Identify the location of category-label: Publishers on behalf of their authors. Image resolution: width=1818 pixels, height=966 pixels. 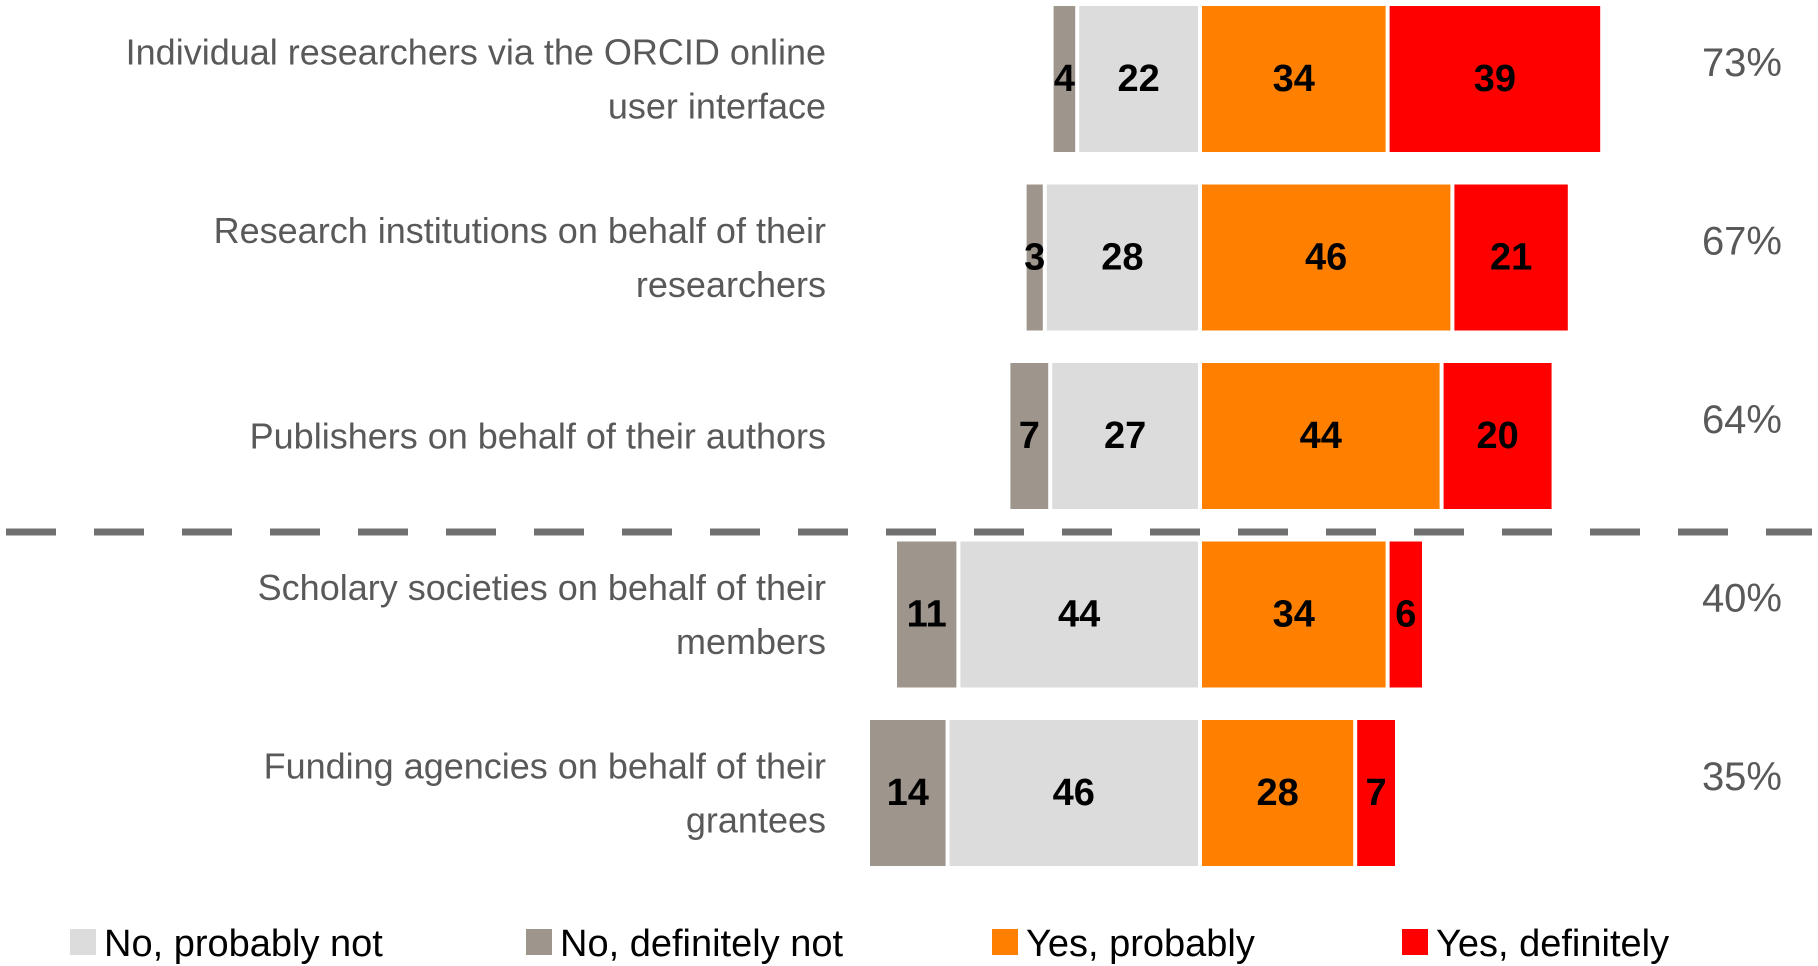
(538, 436).